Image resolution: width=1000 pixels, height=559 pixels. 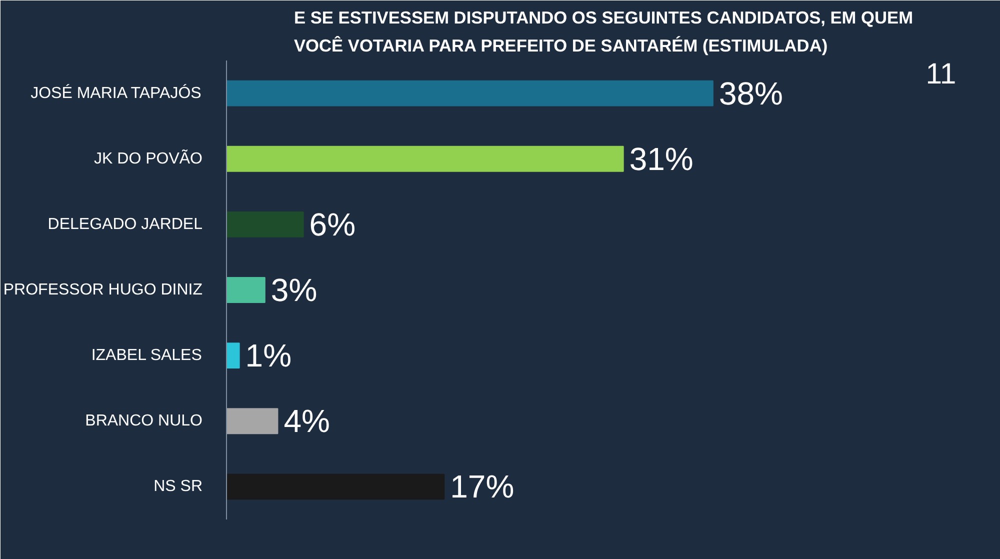 I want to click on data-label: 6%, so click(x=332, y=224).